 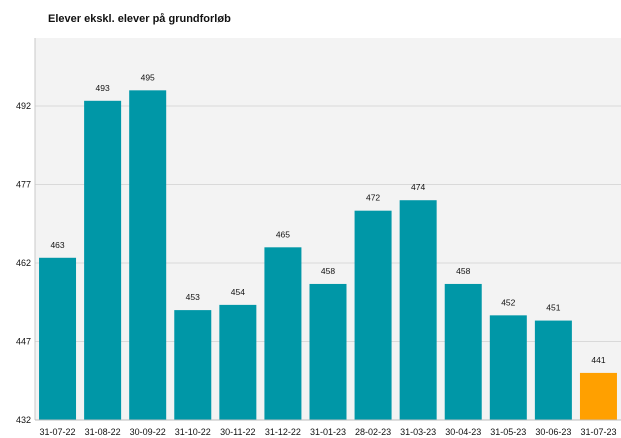 What do you see at coordinates (103, 432) in the screenshot?
I see `x-tick-label: 31-08-22` at bounding box center [103, 432].